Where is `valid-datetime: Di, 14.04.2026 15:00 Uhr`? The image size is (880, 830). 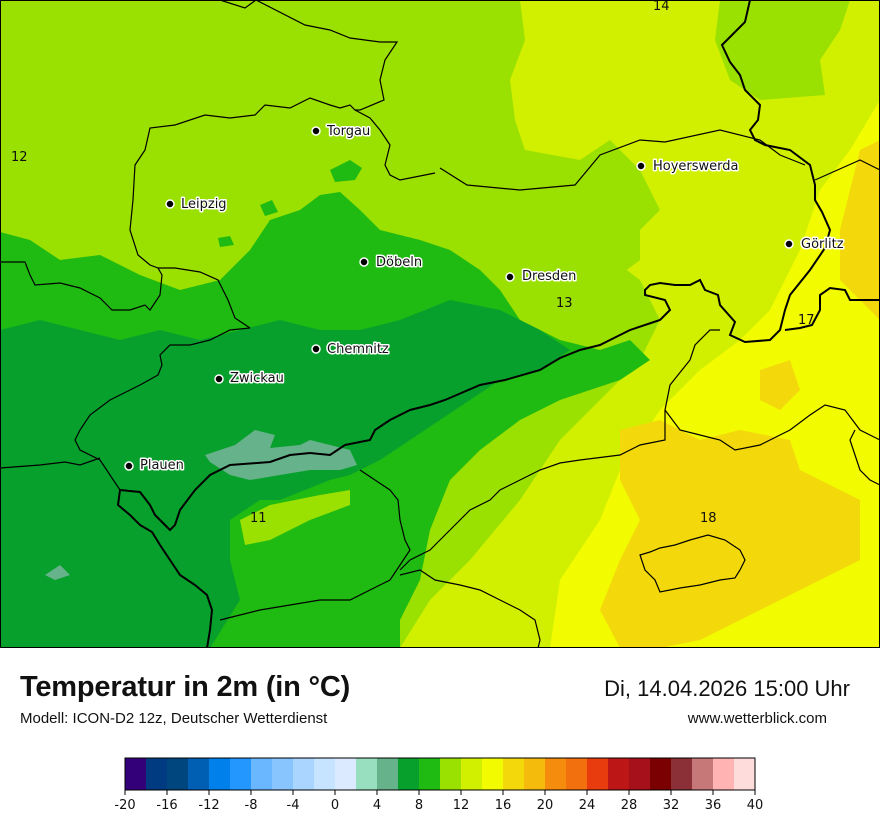
valid-datetime: Di, 14.04.2026 15:00 Uhr is located at coordinates (727, 688).